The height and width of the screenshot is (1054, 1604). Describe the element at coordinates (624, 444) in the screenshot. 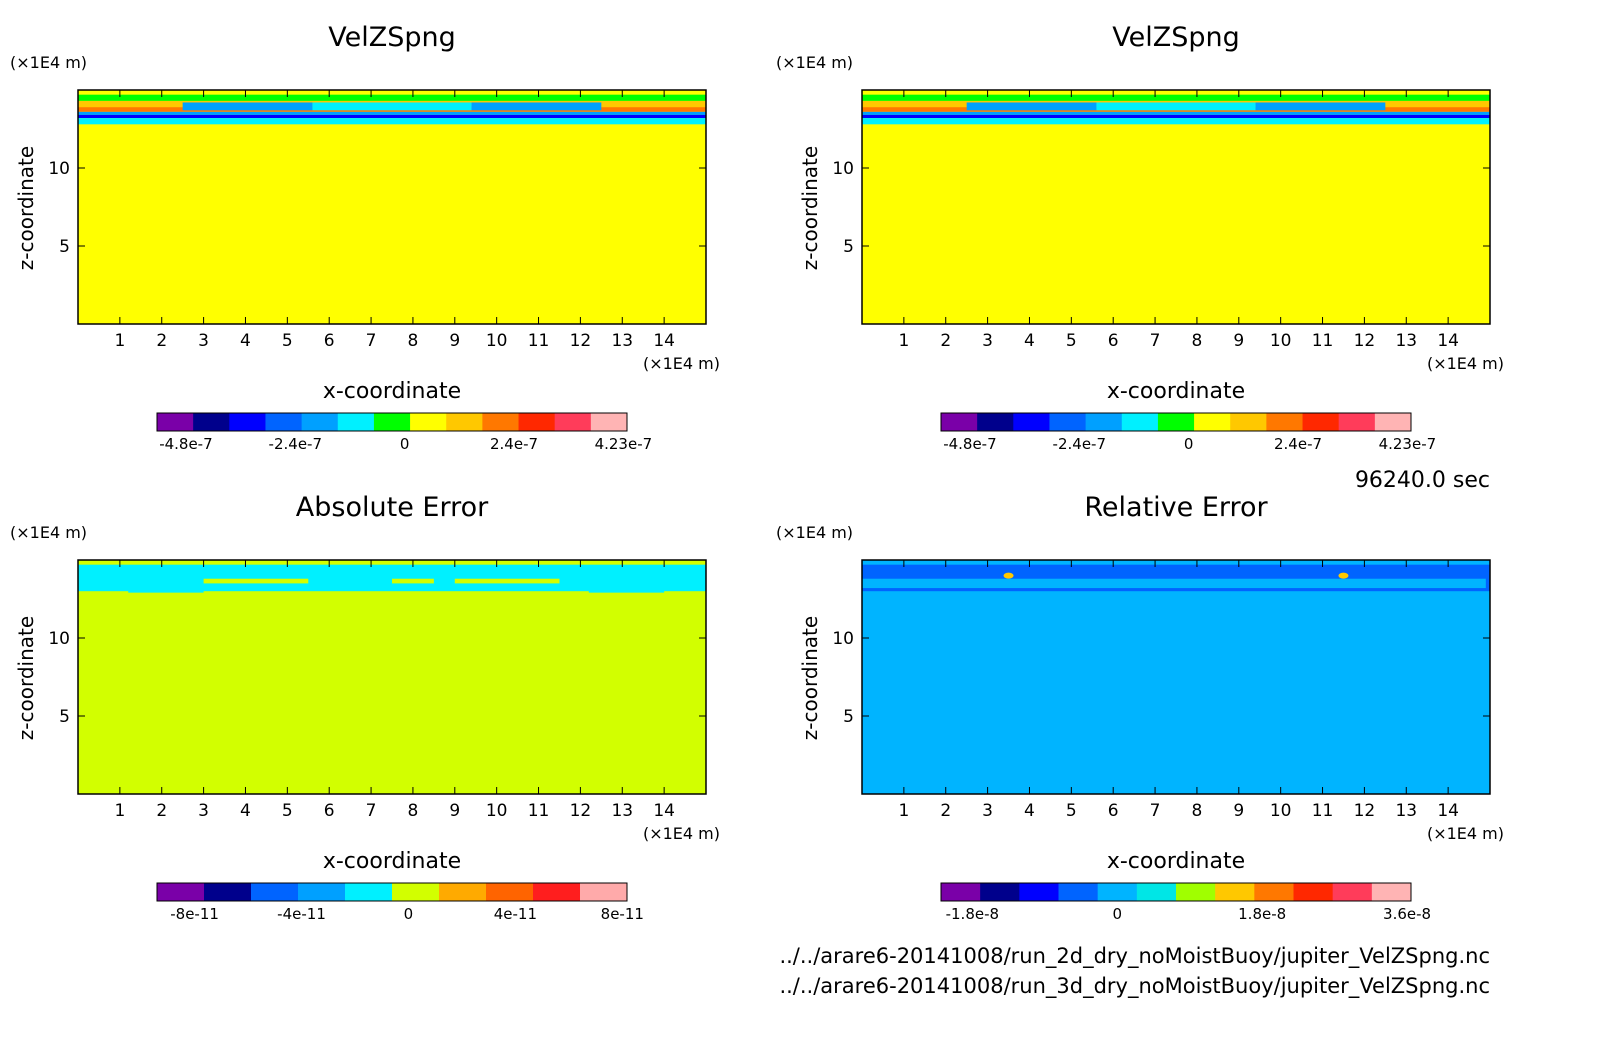

I see `colorbar-tick-label: 4.23e-7` at that location.